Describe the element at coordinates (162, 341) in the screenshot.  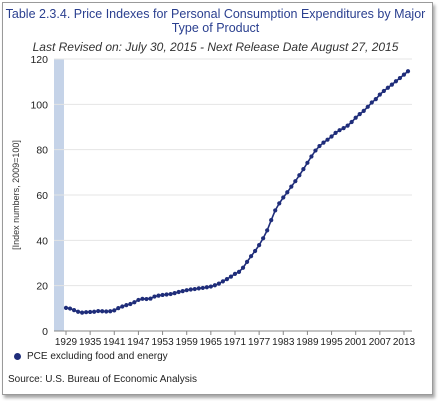
I see `x-tick-label: 1953` at that location.